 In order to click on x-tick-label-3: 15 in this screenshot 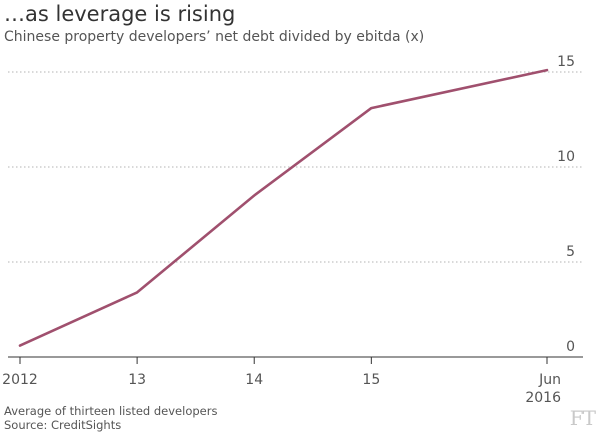, I will do `click(371, 380)`.